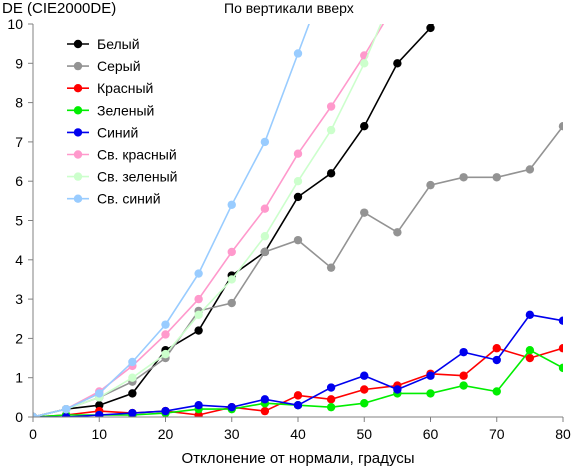 The width and height of the screenshot is (571, 468). Describe the element at coordinates (19, 103) in the screenshot. I see `y-tick-label: 8` at that location.